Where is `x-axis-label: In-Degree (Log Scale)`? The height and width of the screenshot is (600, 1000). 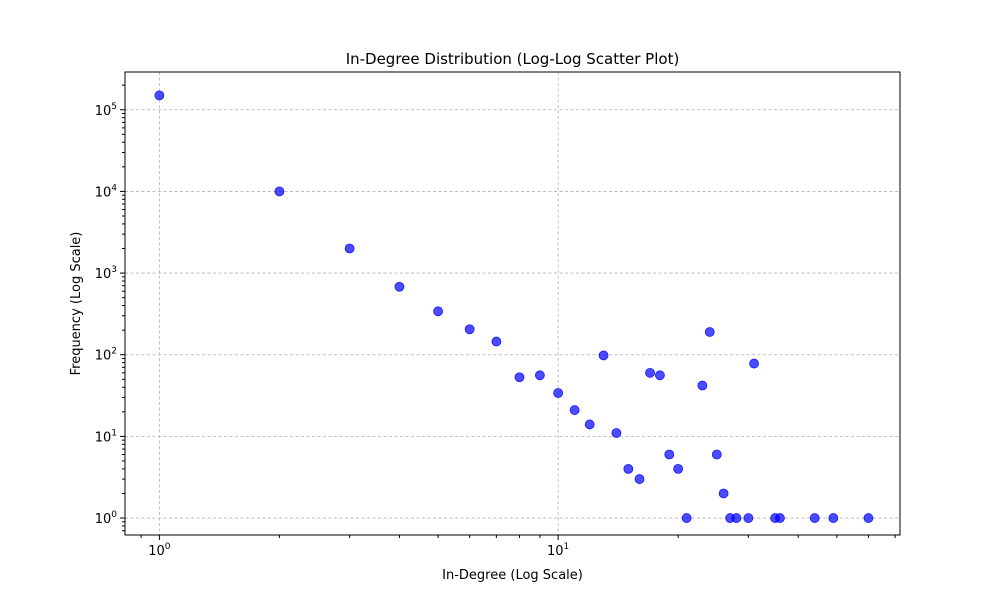 x-axis-label: In-Degree (Log Scale) is located at coordinates (512, 575).